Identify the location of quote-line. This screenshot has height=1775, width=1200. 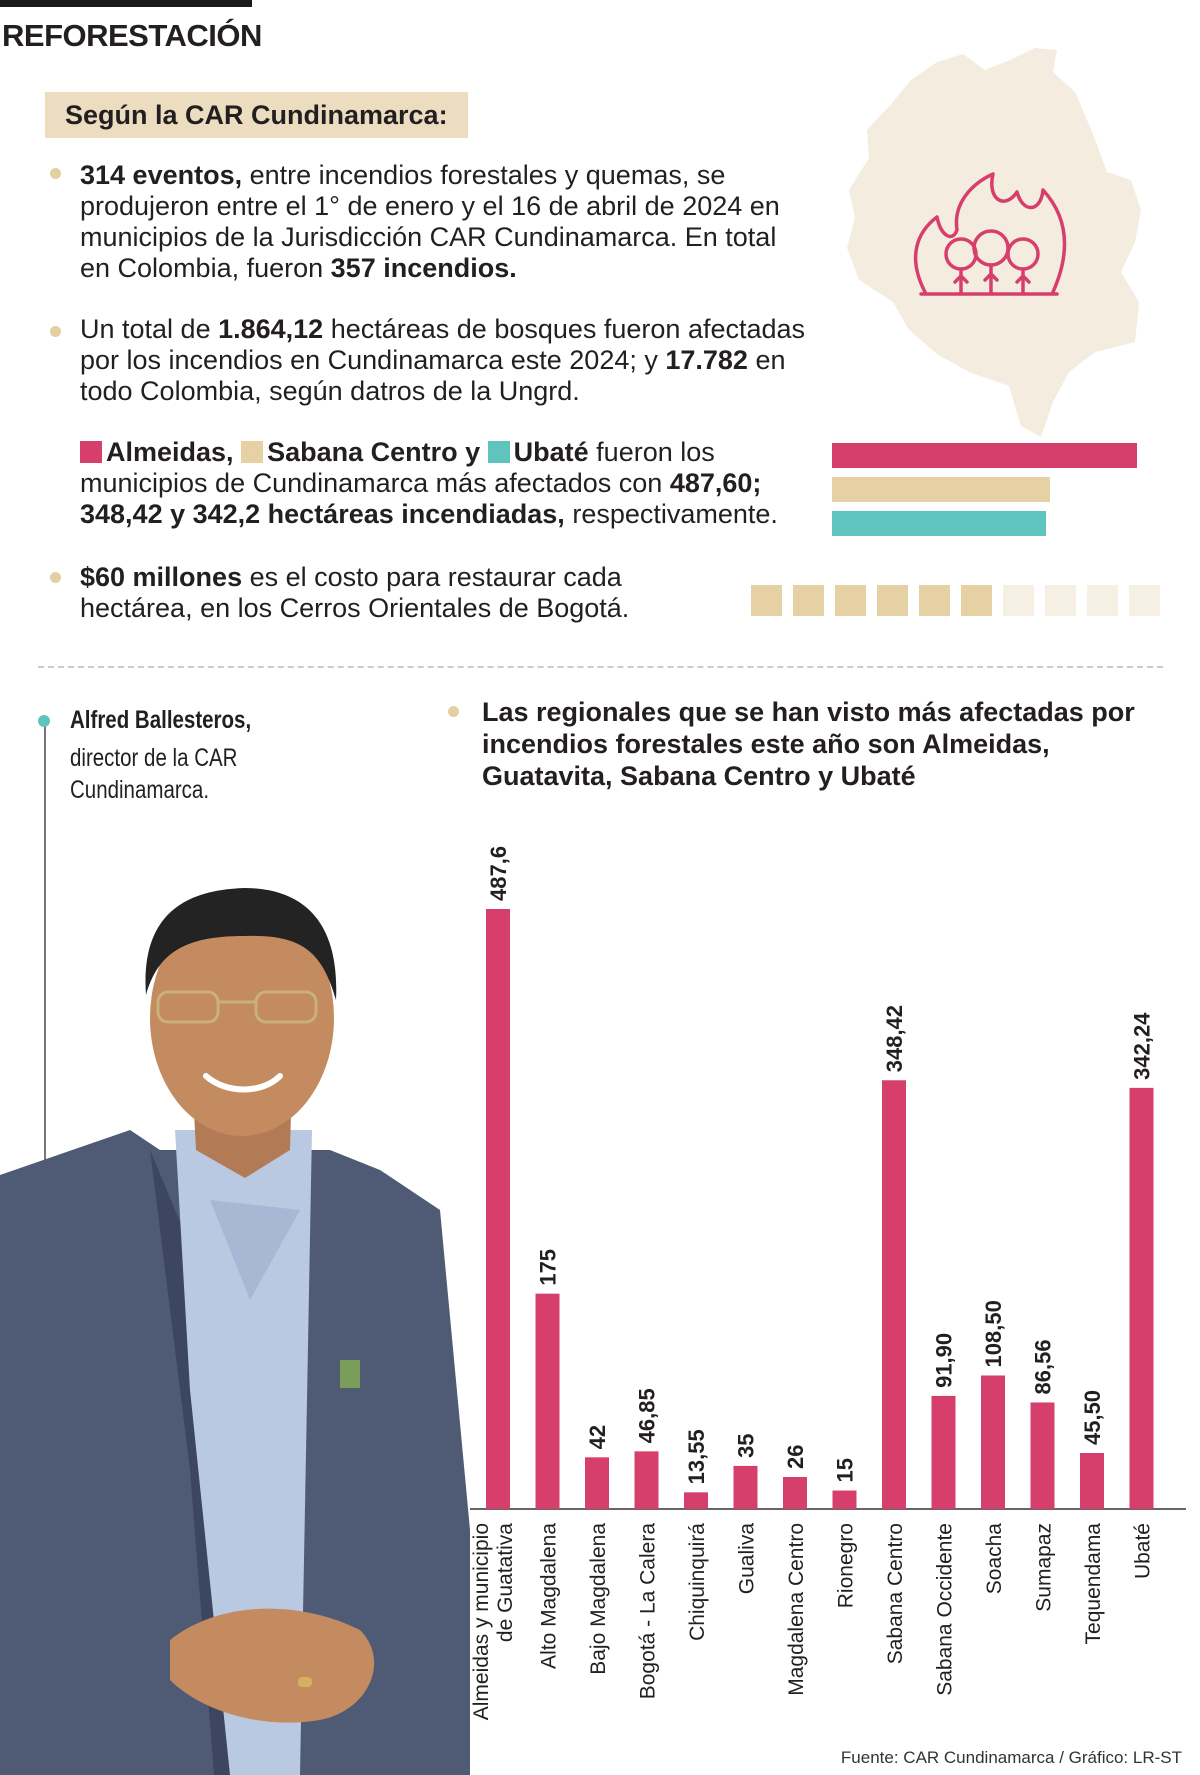
(45, 942).